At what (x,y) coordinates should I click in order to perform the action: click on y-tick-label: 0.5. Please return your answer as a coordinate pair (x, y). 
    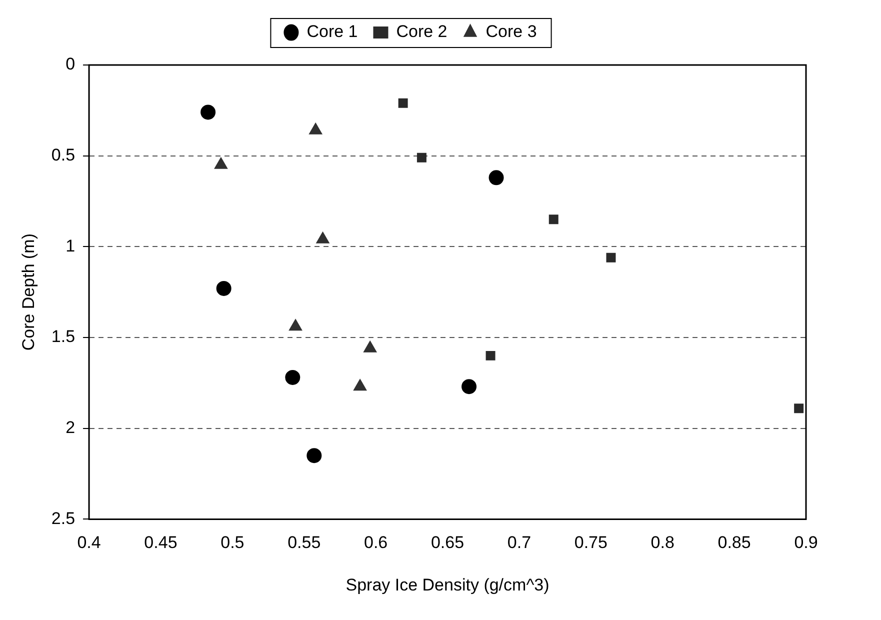
    Looking at the image, I should click on (63, 155).